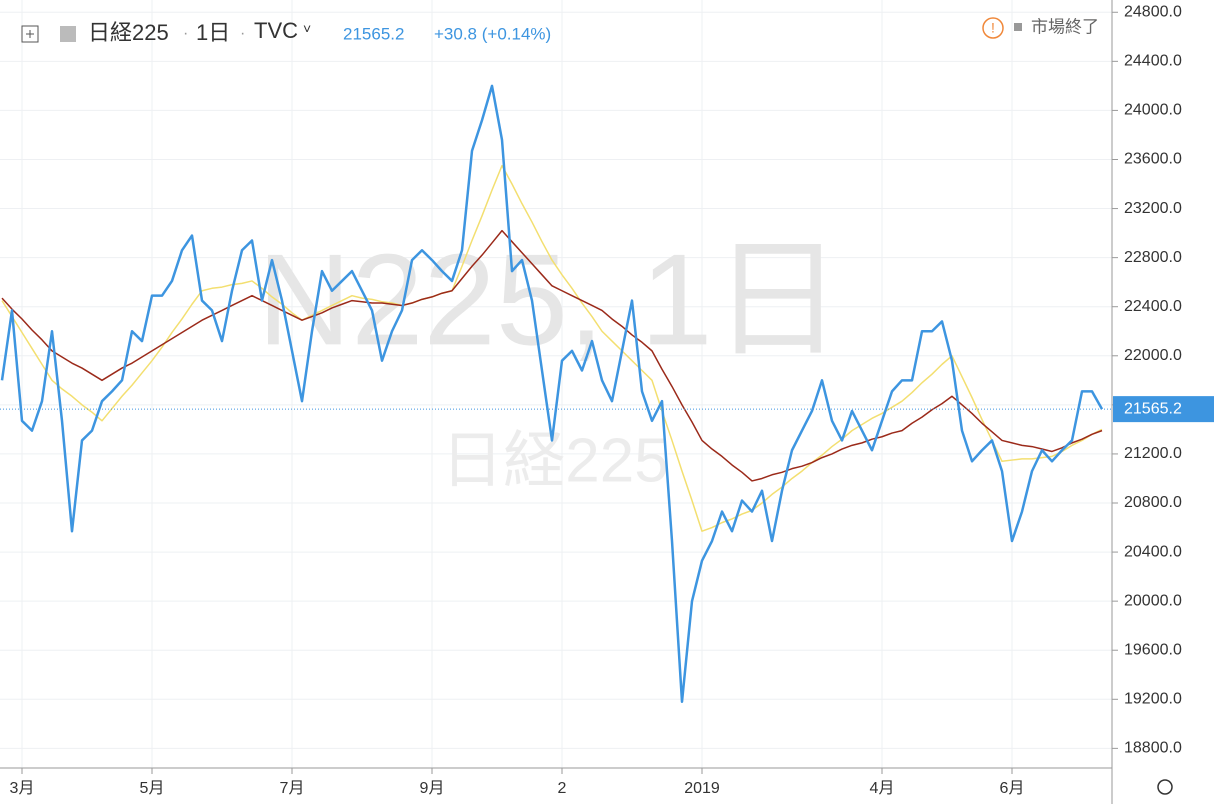  Describe the element at coordinates (307, 29) in the screenshot. I see `dropdown-caret: ˅` at that location.